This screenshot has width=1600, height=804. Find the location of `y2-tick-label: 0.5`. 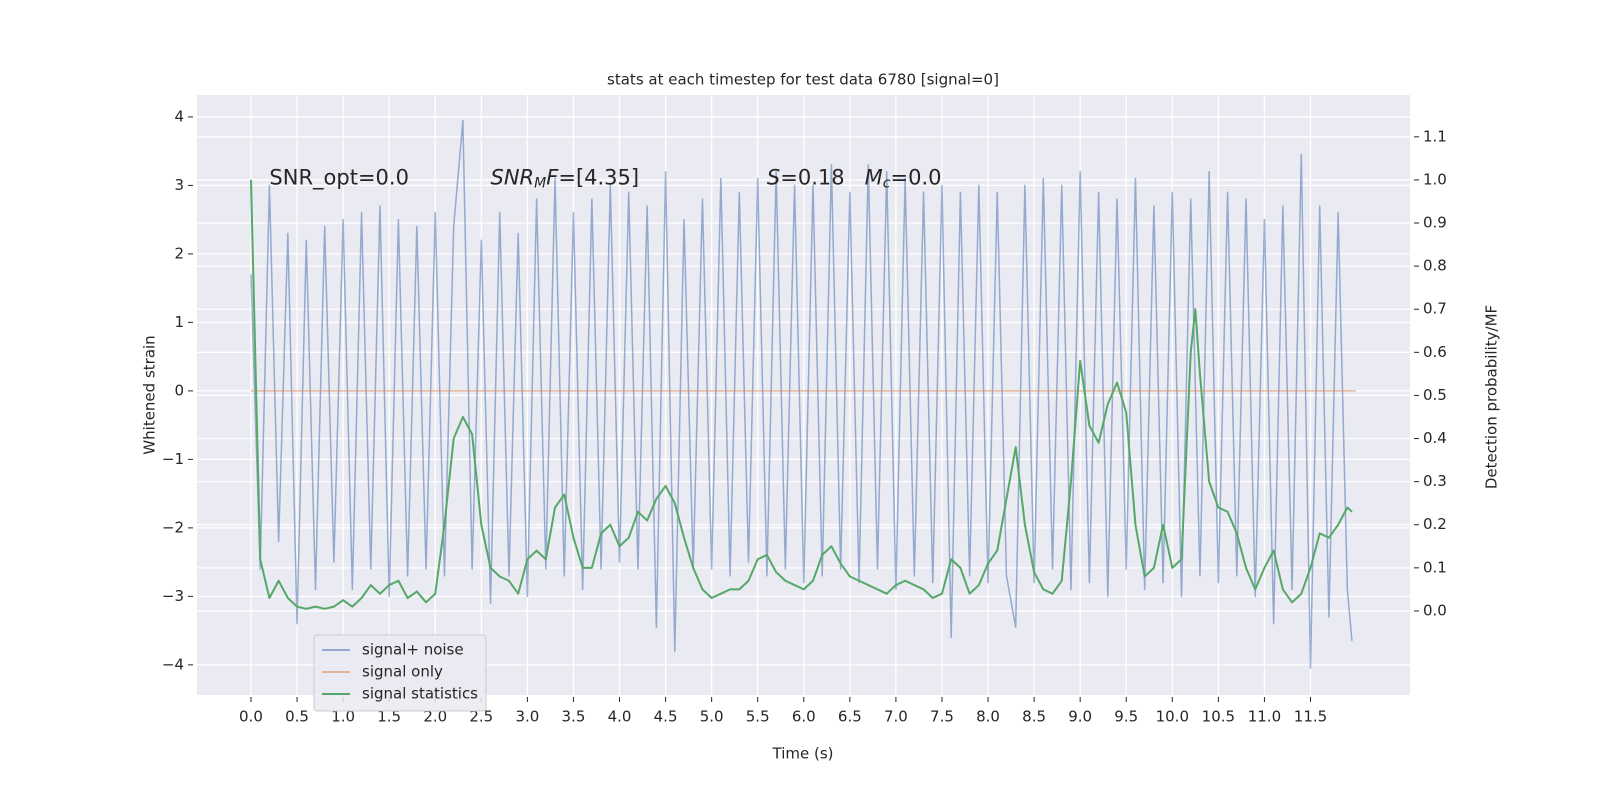

y2-tick-label: 0.5 is located at coordinates (1435, 395).